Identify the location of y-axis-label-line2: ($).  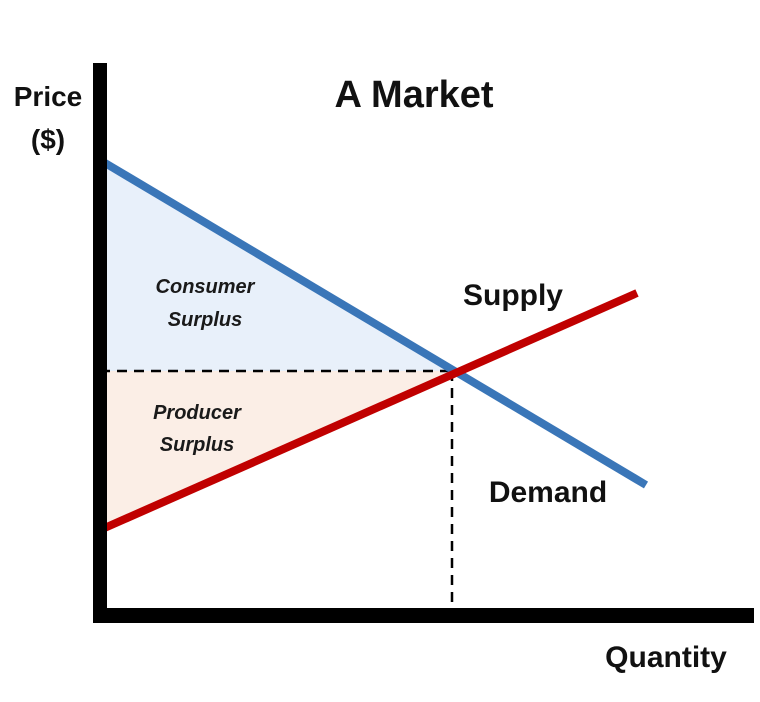
(48, 139).